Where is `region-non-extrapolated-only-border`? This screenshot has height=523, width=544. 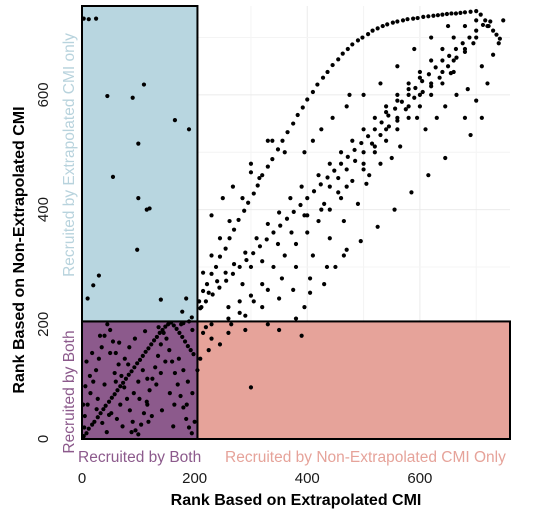
region-non-extrapolated-only-border is located at coordinates (354, 380).